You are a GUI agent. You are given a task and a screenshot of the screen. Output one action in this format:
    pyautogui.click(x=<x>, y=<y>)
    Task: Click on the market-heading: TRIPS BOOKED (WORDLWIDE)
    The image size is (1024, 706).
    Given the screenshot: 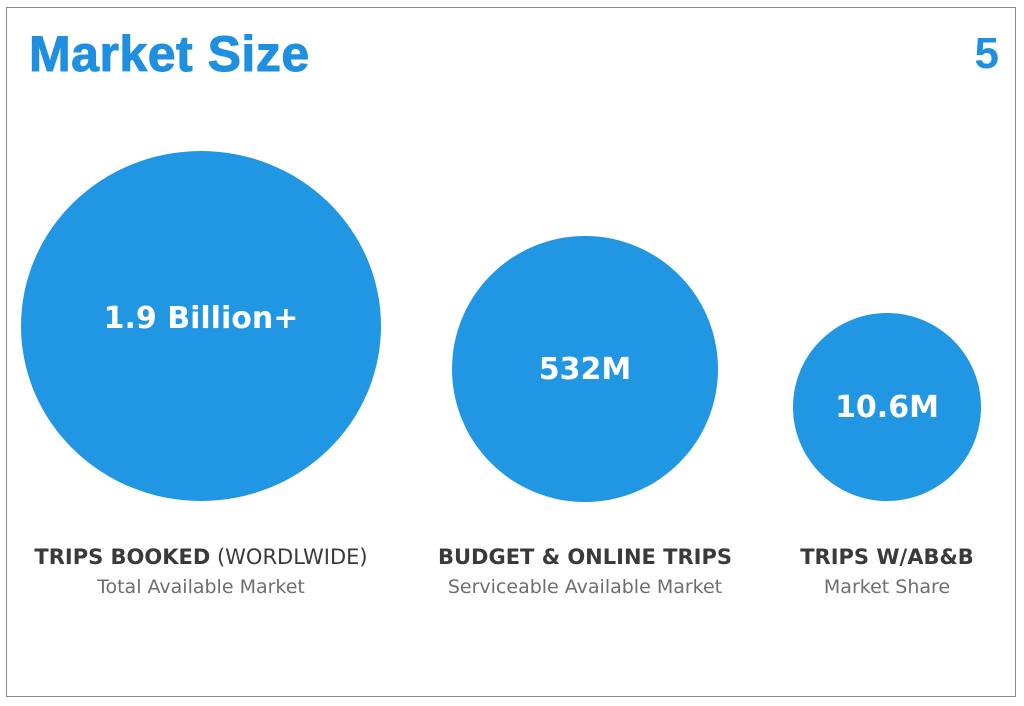 What is the action you would take?
    pyautogui.click(x=201, y=557)
    